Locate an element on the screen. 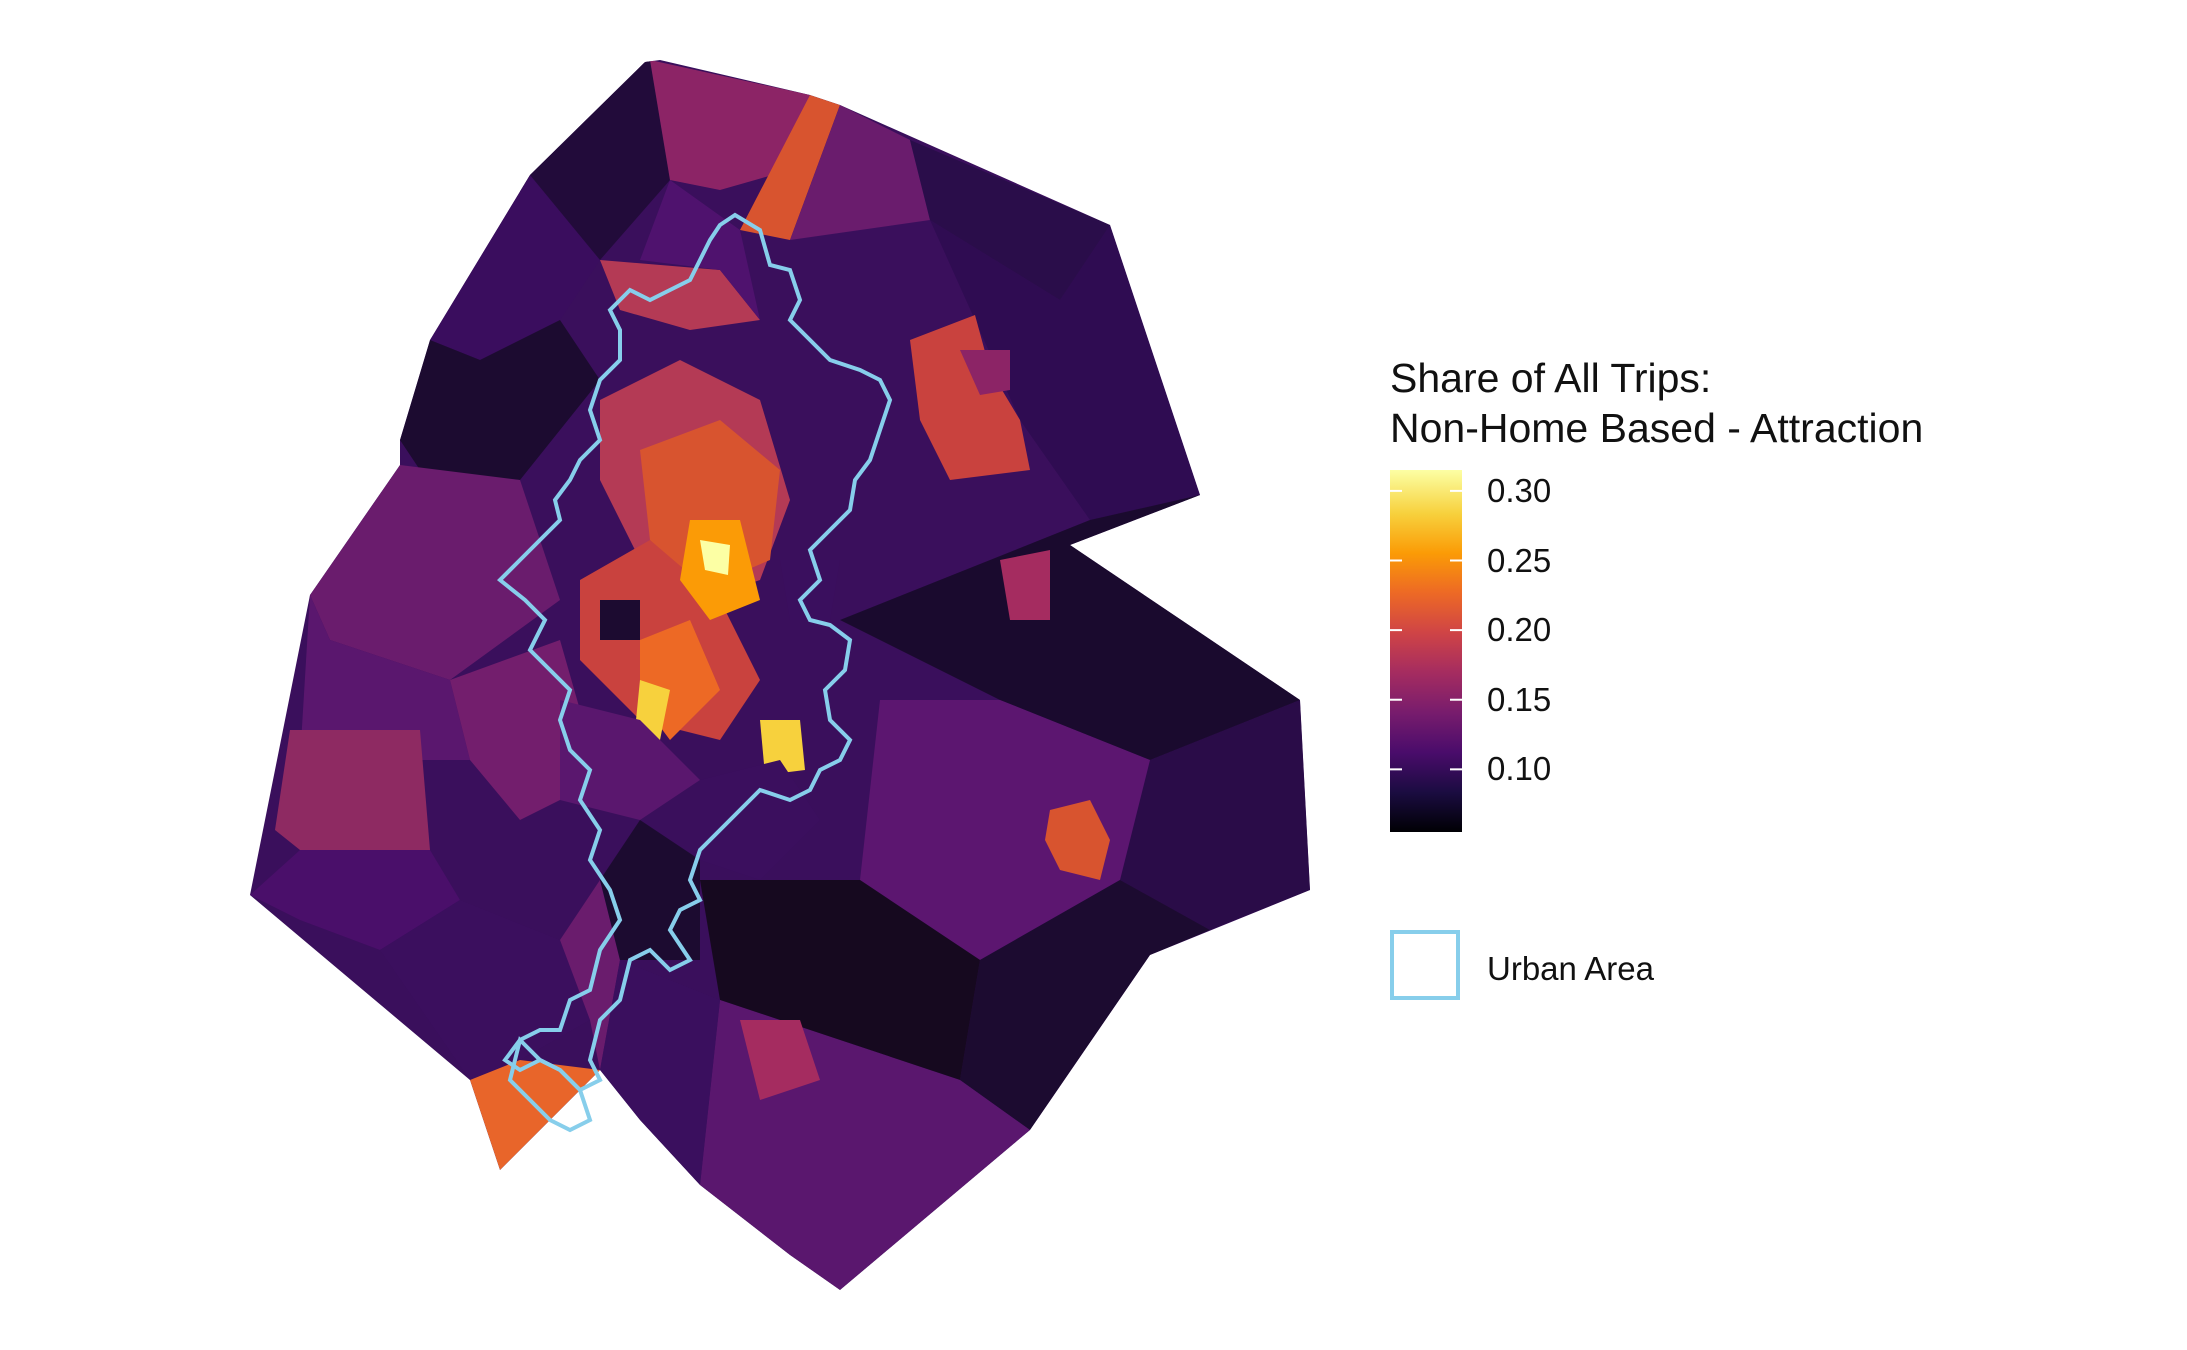 The image size is (2187, 1350). legend-title-line1: Share of All Trips: is located at coordinates (1551, 378).